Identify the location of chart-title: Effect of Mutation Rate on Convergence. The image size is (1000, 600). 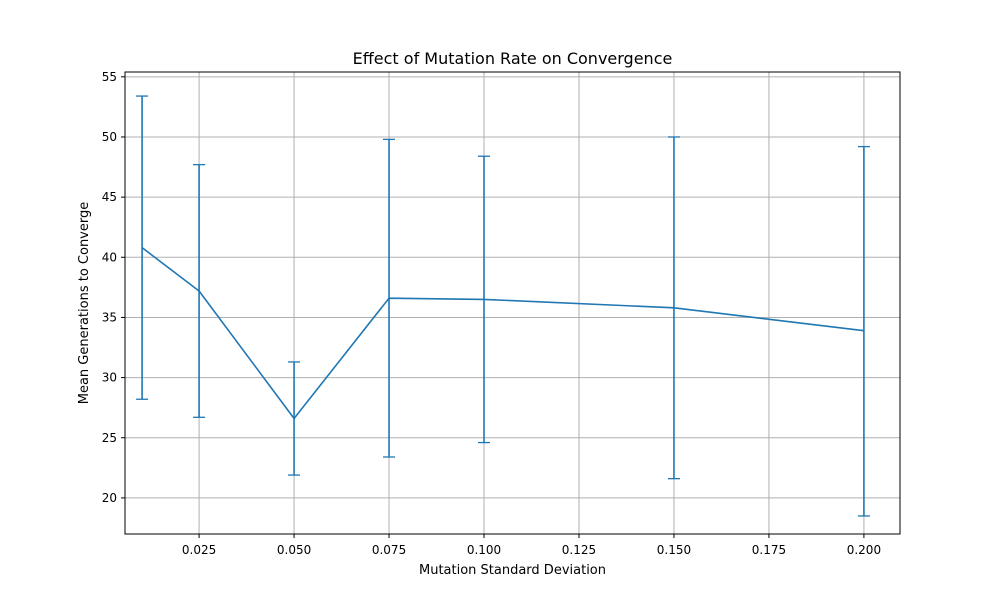
(513, 58).